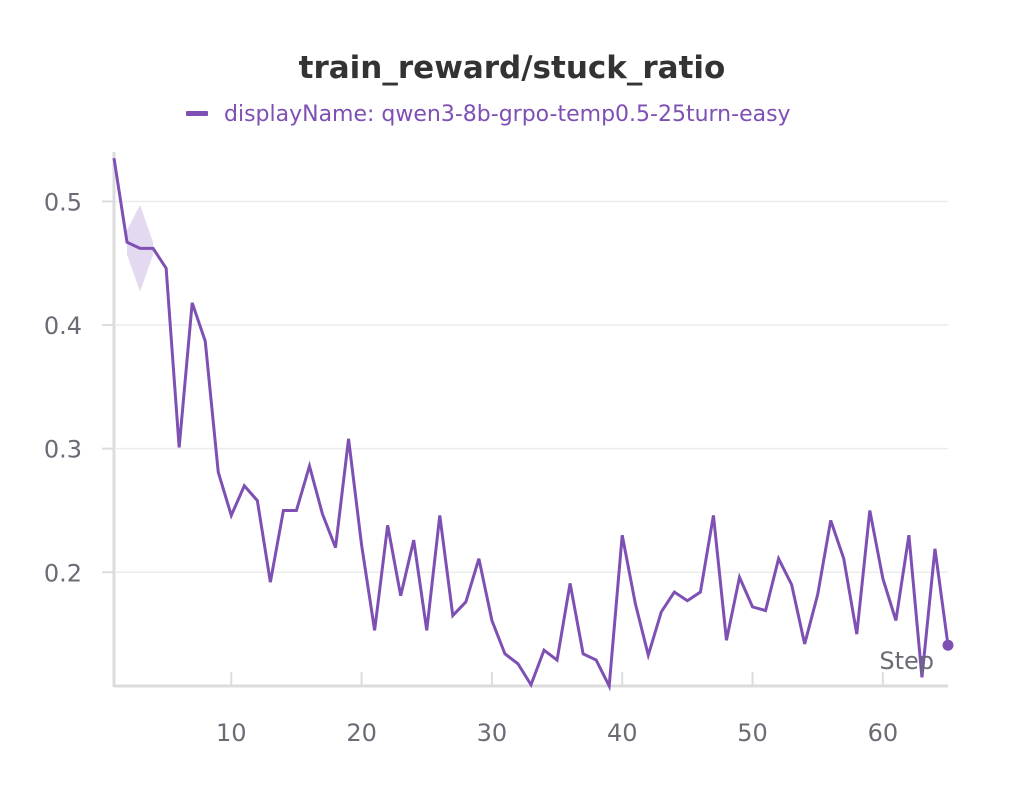 This screenshot has height=787, width=1024. I want to click on x-tick-label: 50, so click(752, 733).